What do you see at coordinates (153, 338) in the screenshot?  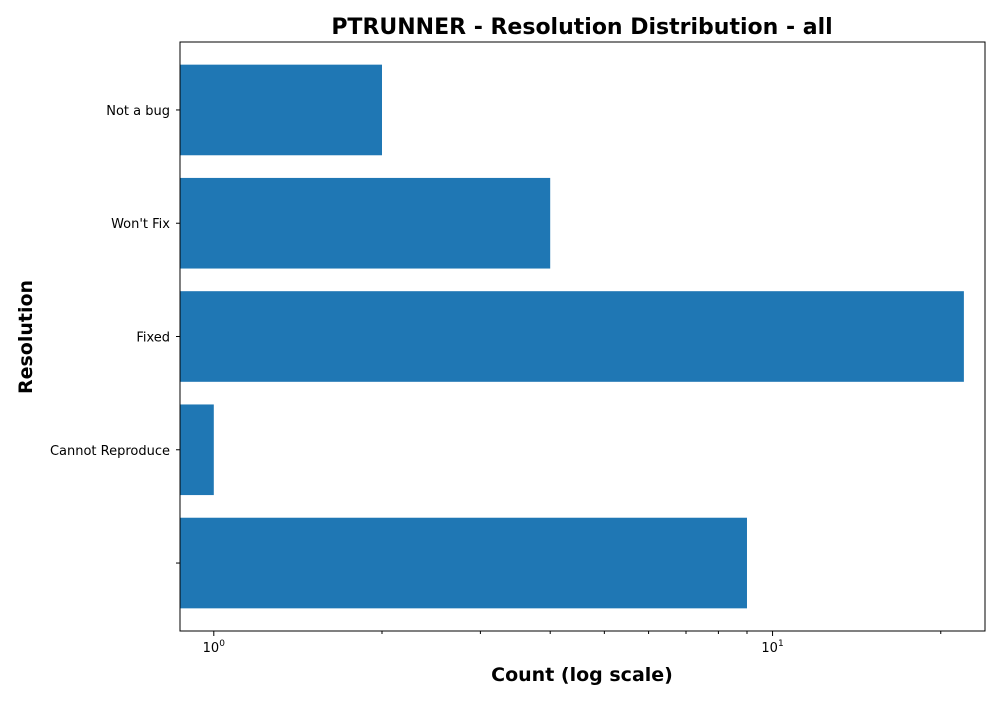 I see `y-tick-label: Fixed` at bounding box center [153, 338].